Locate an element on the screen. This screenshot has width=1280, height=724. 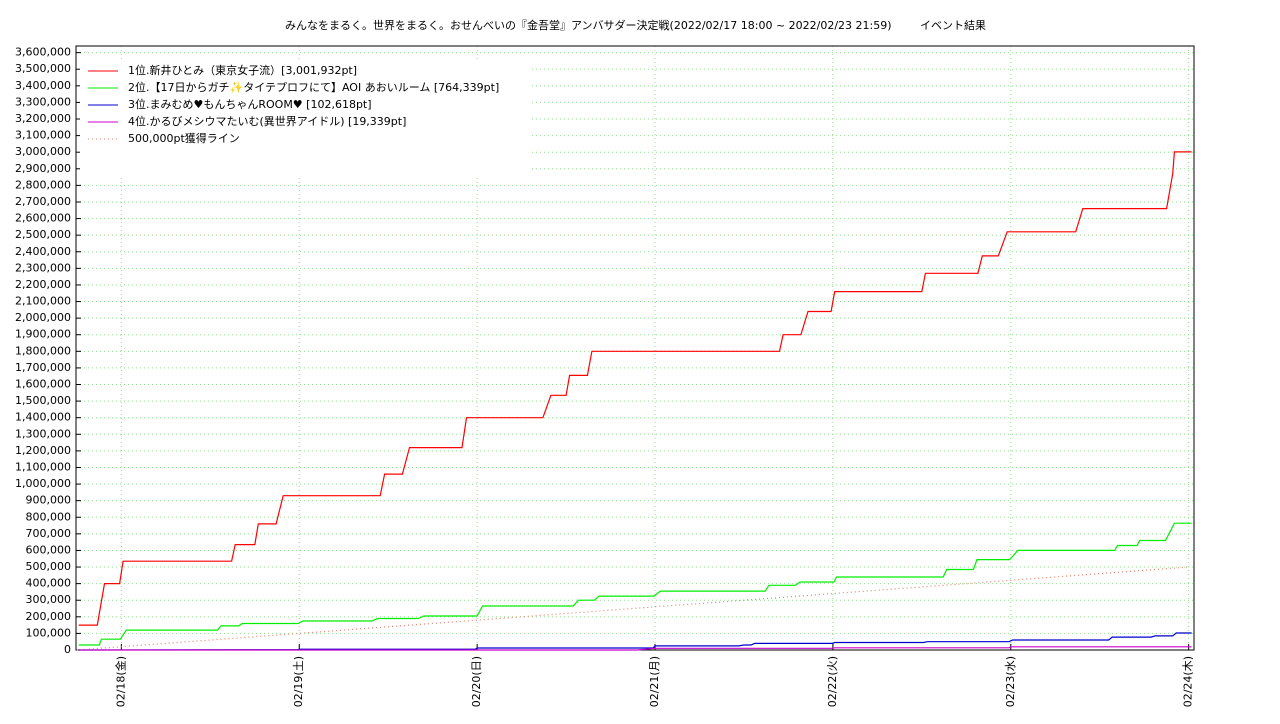
x-tick-label: 02/21(月) is located at coordinates (654, 681).